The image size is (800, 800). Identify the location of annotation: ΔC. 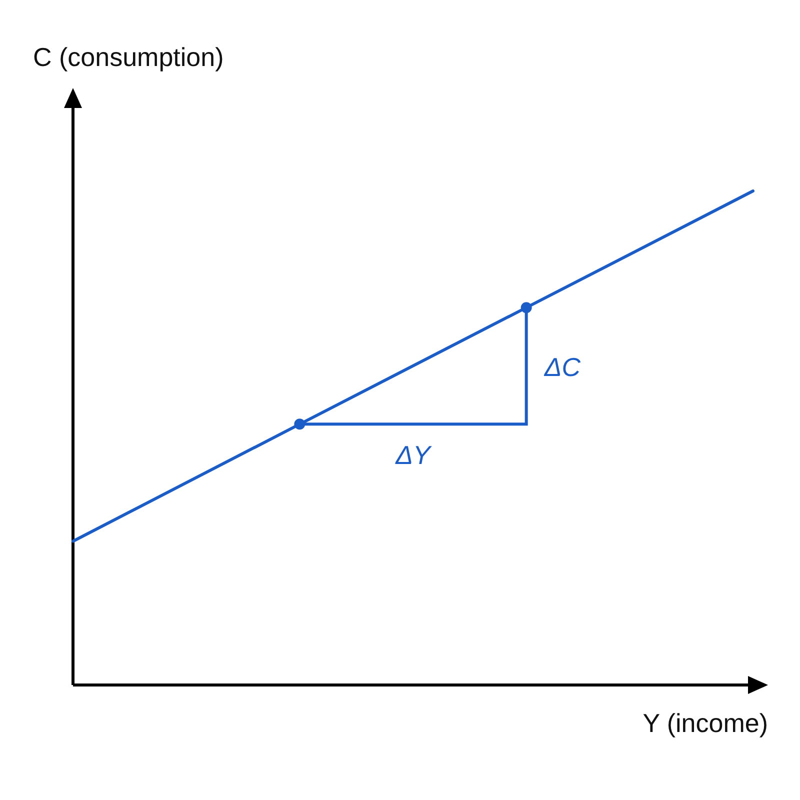
(562, 367).